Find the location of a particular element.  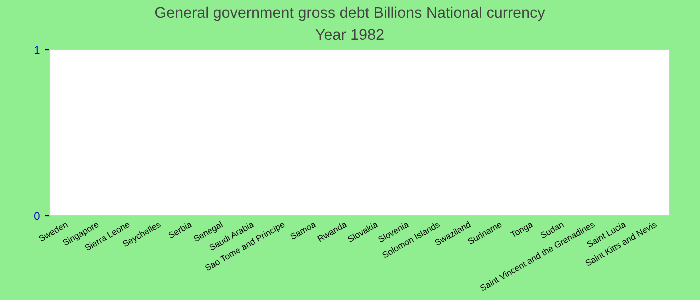

x-tick-label: Tonga is located at coordinates (522, 230).